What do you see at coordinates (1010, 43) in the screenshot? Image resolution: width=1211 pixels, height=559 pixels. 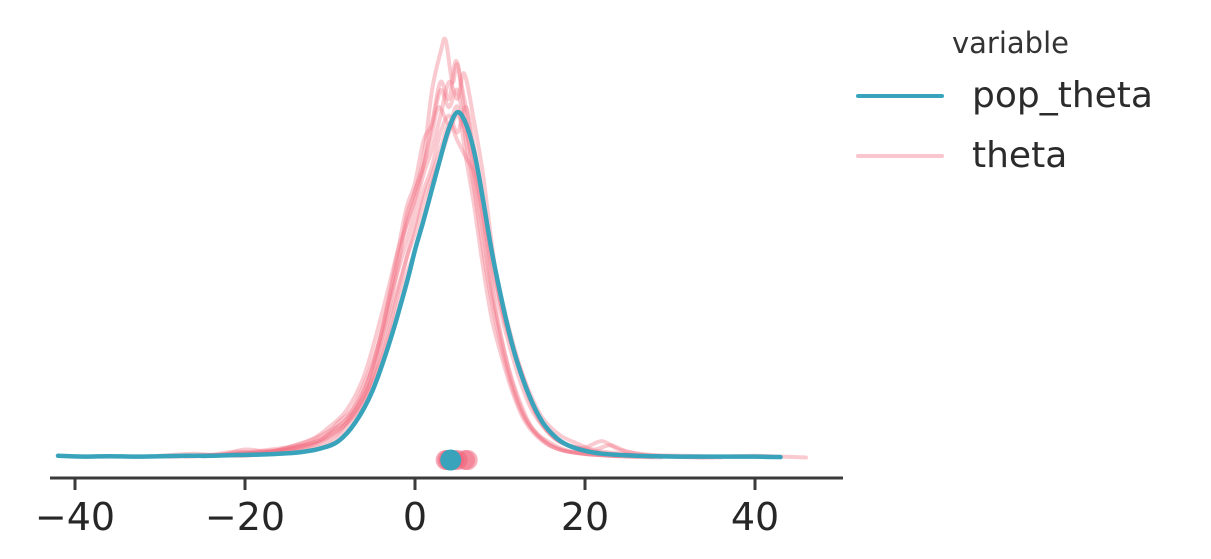 I see `legend-title: variable` at bounding box center [1010, 43].